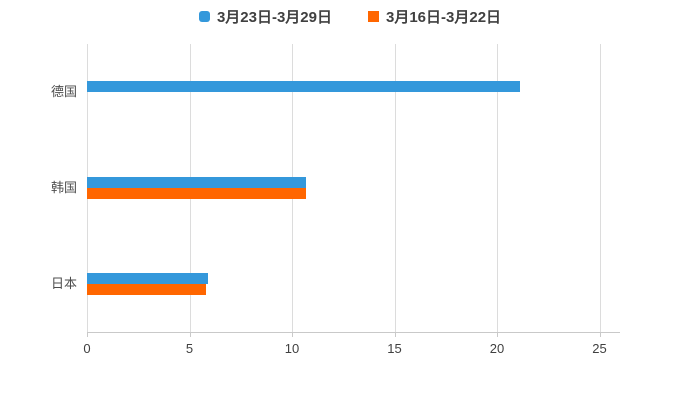 This screenshot has width=700, height=400. Describe the element at coordinates (444, 17) in the screenshot. I see `legend-label: 3月16日-3月22日` at that location.